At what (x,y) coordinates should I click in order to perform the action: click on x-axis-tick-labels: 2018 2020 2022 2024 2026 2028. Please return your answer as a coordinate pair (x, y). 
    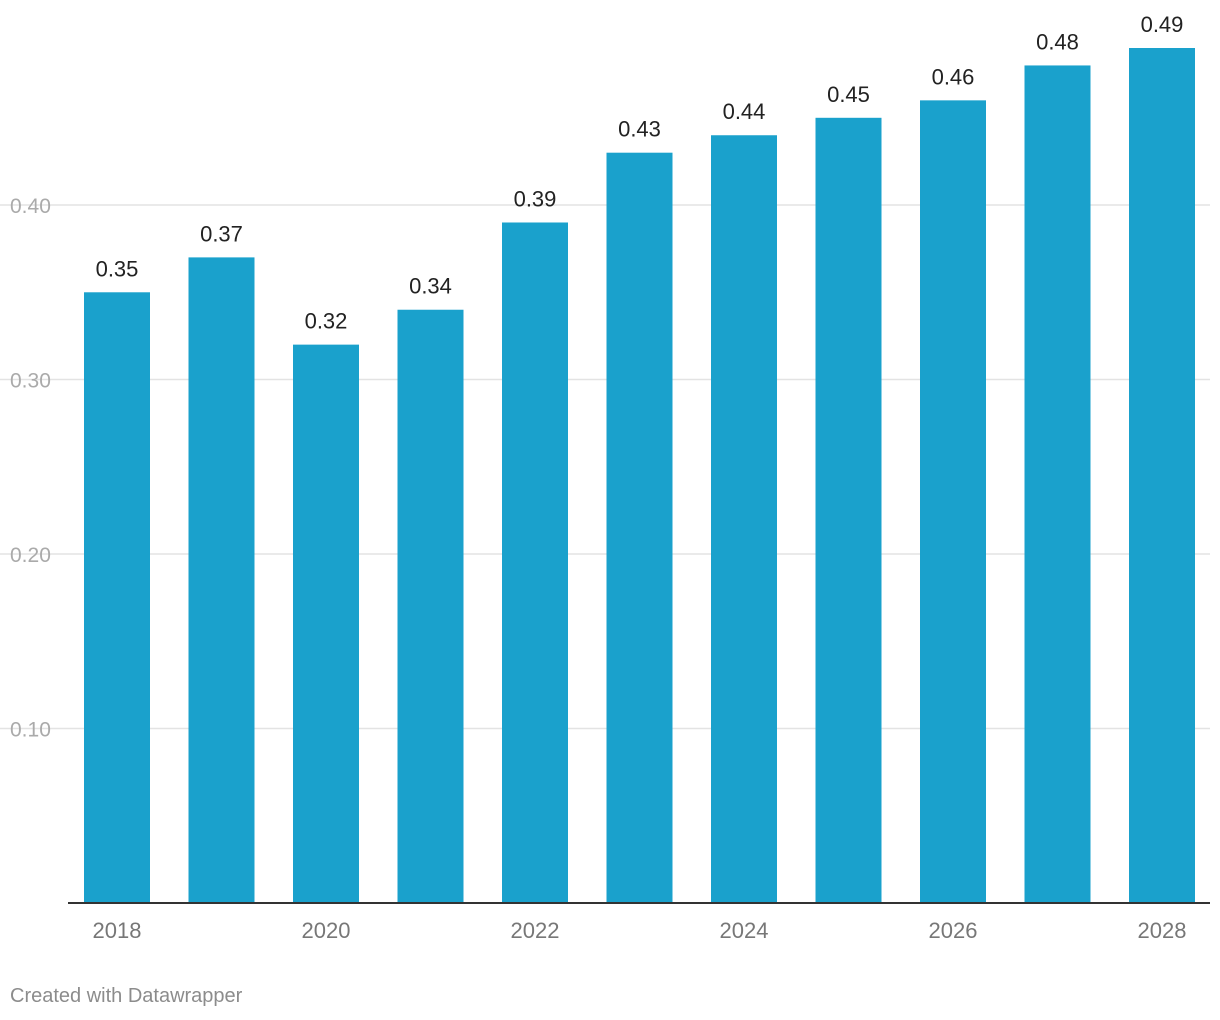
    Looking at the image, I should click on (640, 930).